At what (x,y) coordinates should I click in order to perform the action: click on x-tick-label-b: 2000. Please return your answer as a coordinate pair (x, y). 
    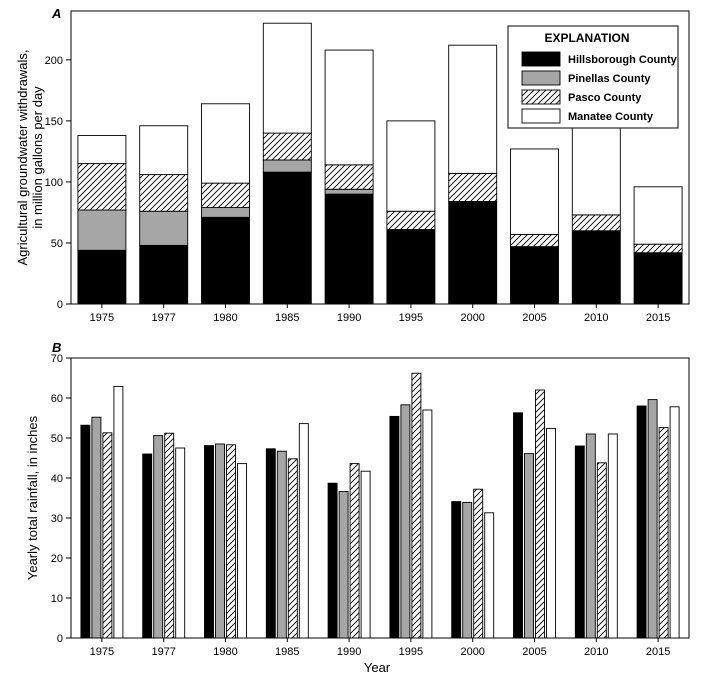
    Looking at the image, I should click on (472, 652).